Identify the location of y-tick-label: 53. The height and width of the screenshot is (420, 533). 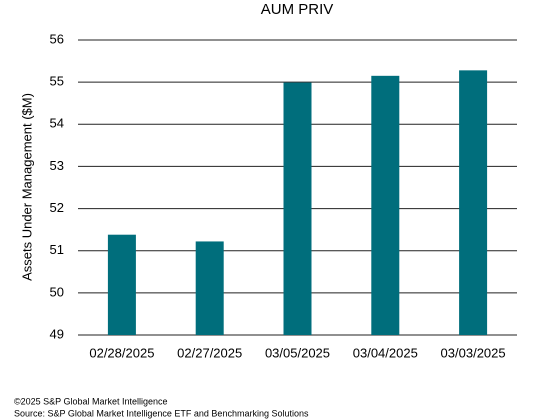
(57, 165).